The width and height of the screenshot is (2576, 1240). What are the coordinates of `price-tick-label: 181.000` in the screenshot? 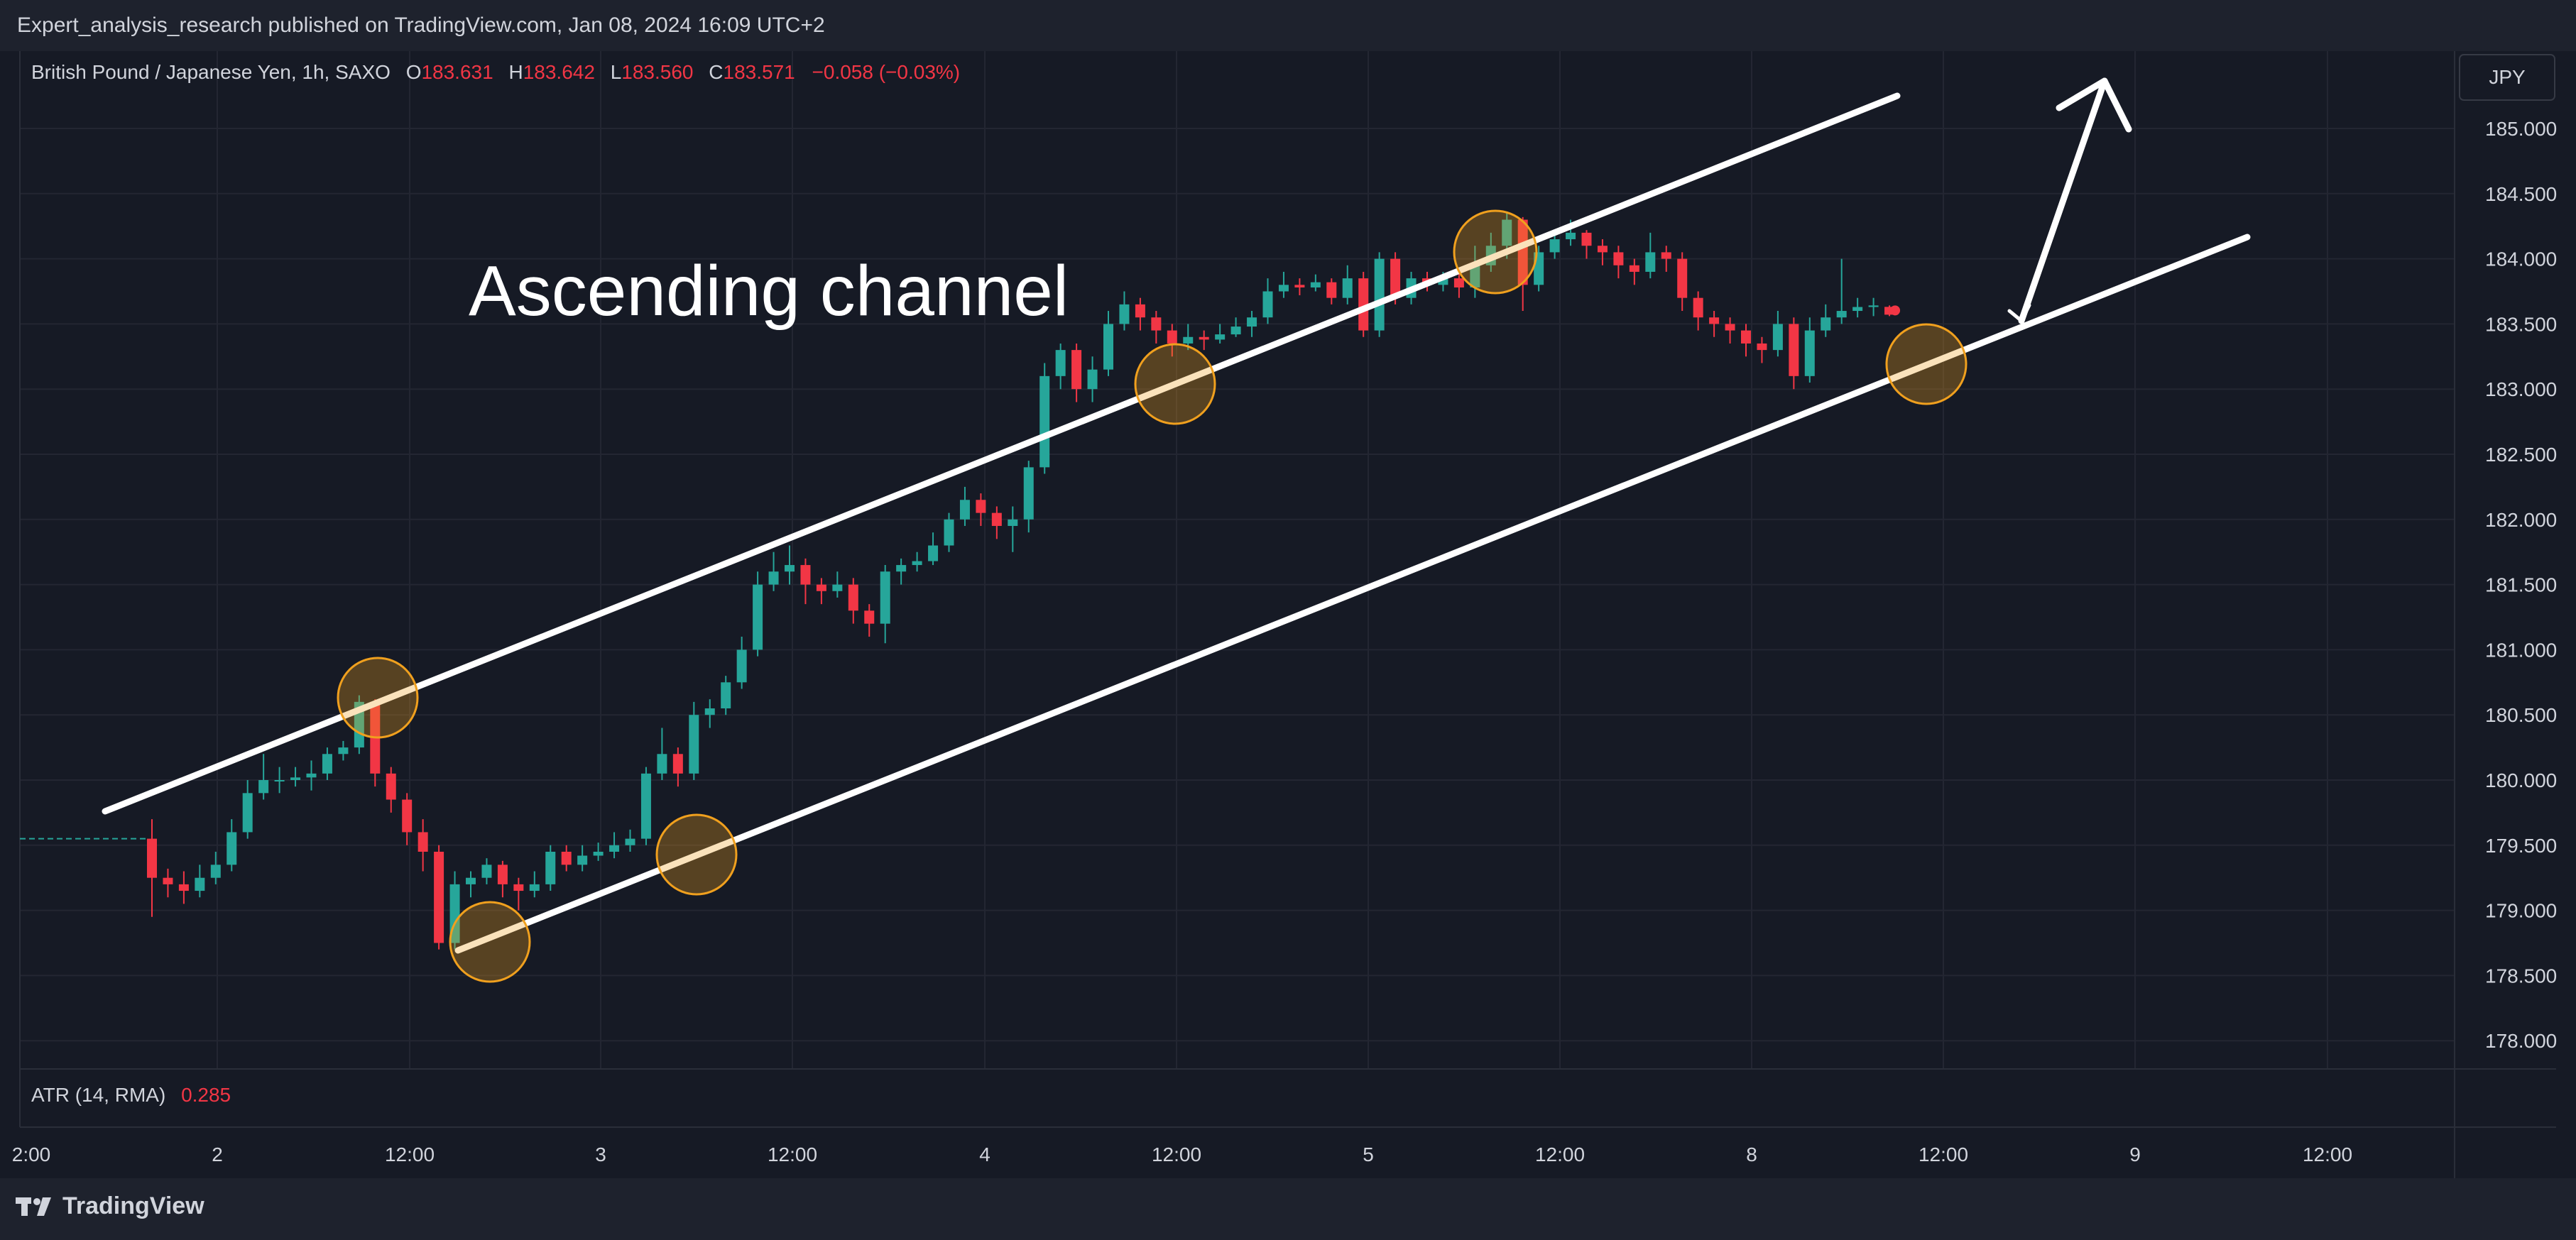 It's located at (2521, 650).